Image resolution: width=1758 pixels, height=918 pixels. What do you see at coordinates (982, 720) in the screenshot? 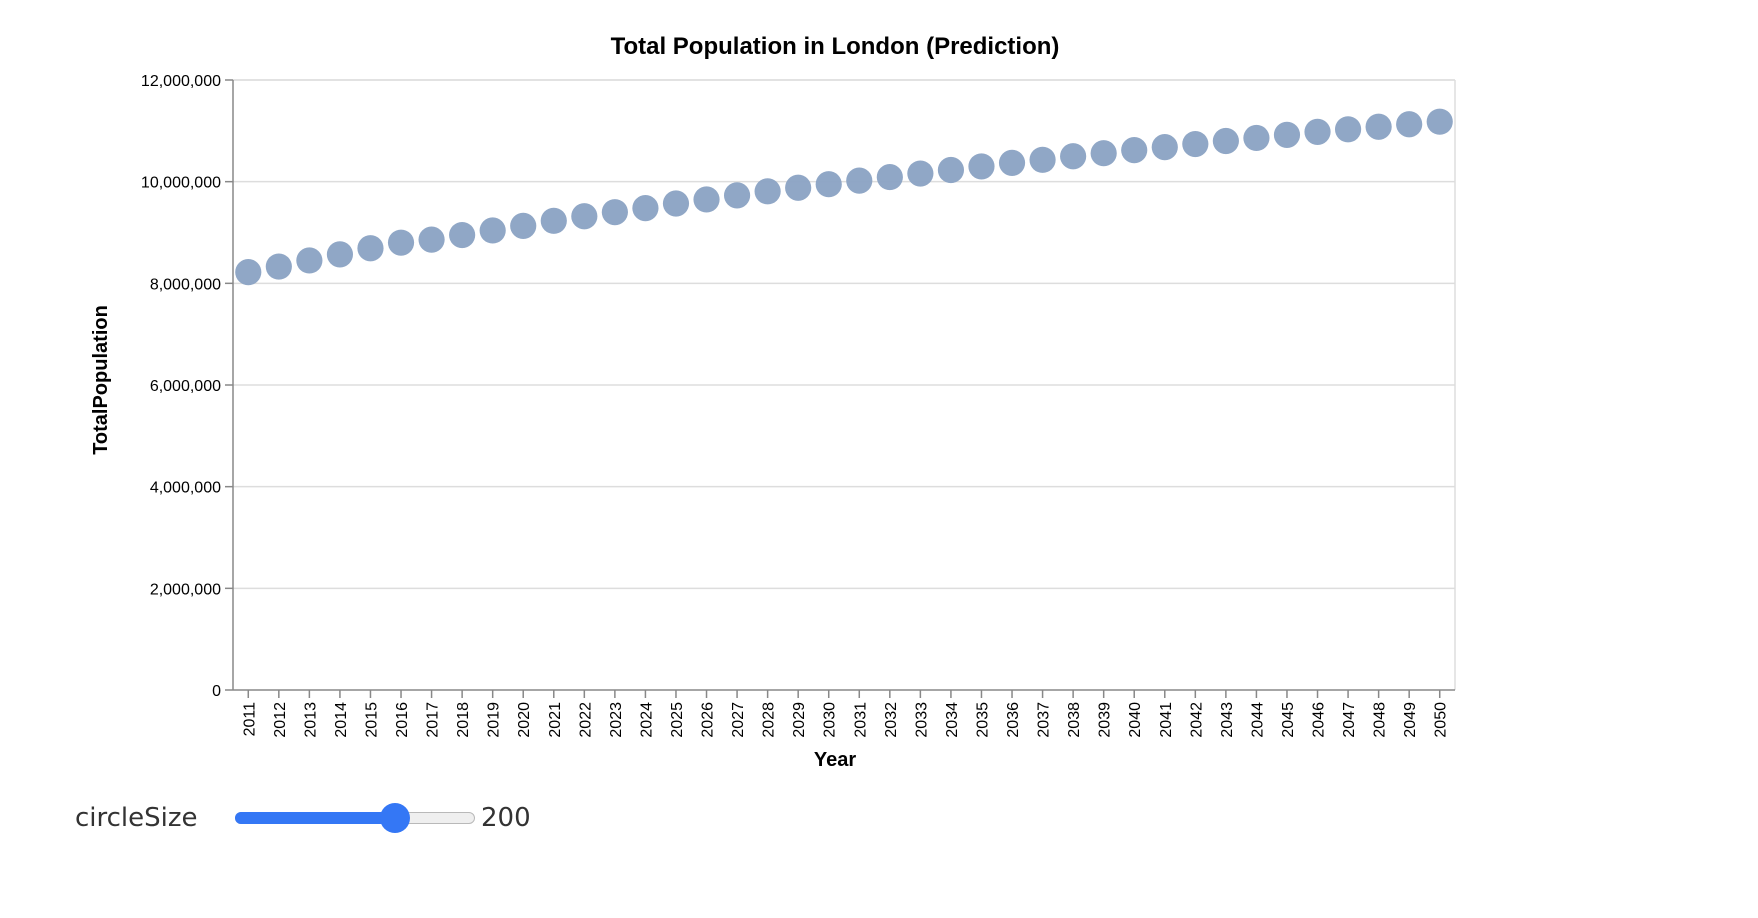
I see `x-tick-label: 2035` at bounding box center [982, 720].